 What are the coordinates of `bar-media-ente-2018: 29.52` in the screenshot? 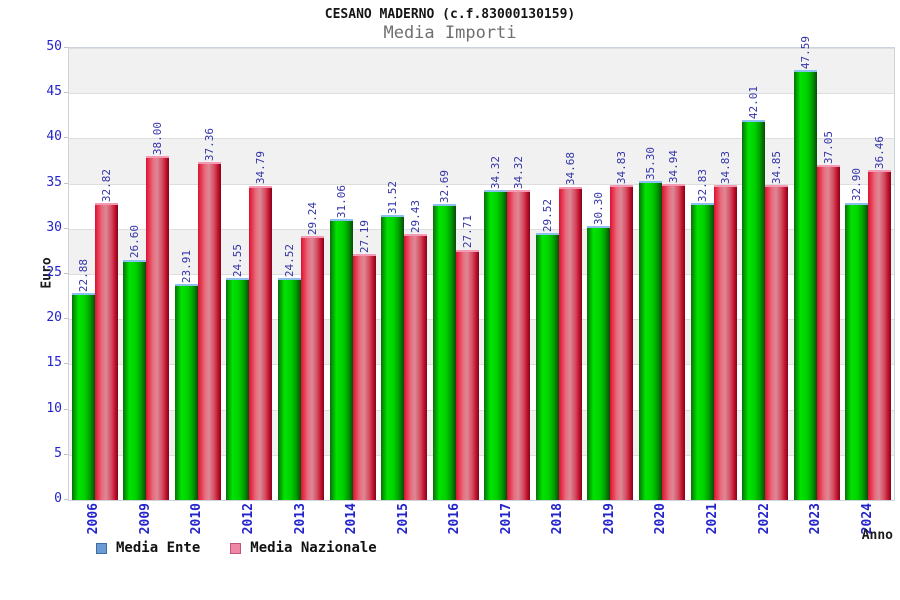 It's located at (547, 349).